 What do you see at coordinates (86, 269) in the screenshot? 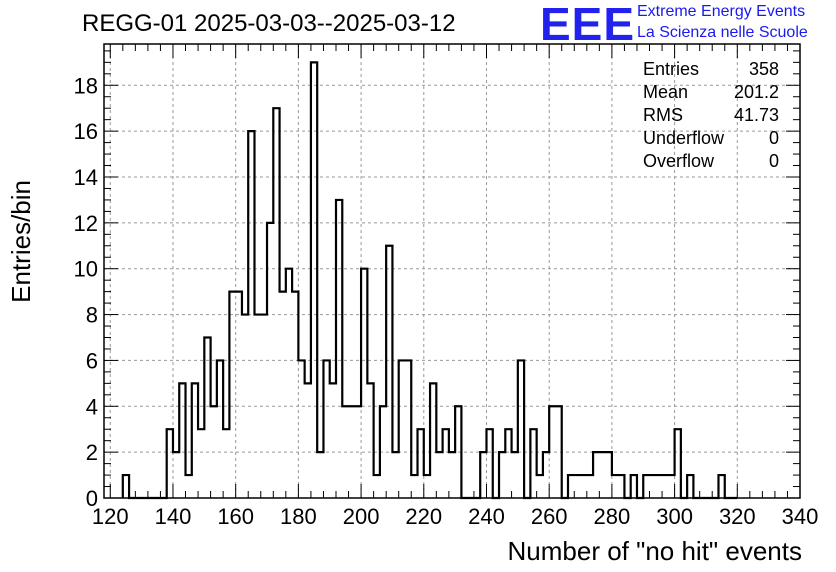
I see `y-tick-label: 10` at bounding box center [86, 269].